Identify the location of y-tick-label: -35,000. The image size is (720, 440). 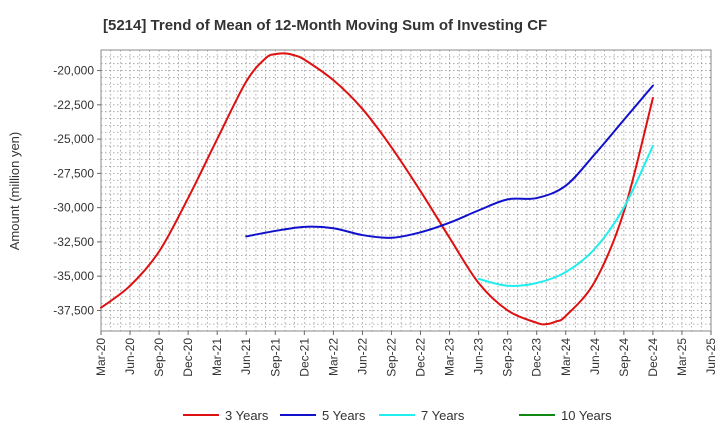
(73, 276).